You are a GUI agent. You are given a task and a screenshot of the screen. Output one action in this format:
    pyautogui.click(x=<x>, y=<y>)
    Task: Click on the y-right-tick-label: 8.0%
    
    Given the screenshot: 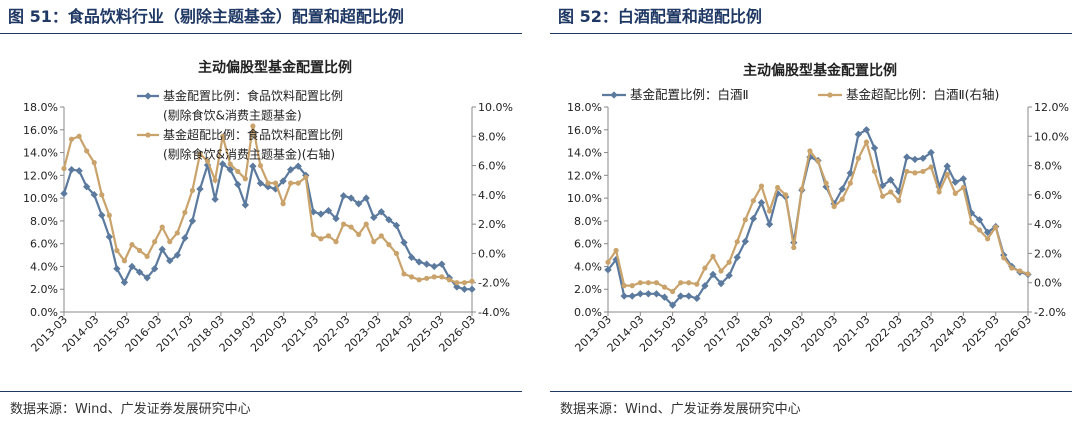 What is the action you would take?
    pyautogui.click(x=492, y=136)
    